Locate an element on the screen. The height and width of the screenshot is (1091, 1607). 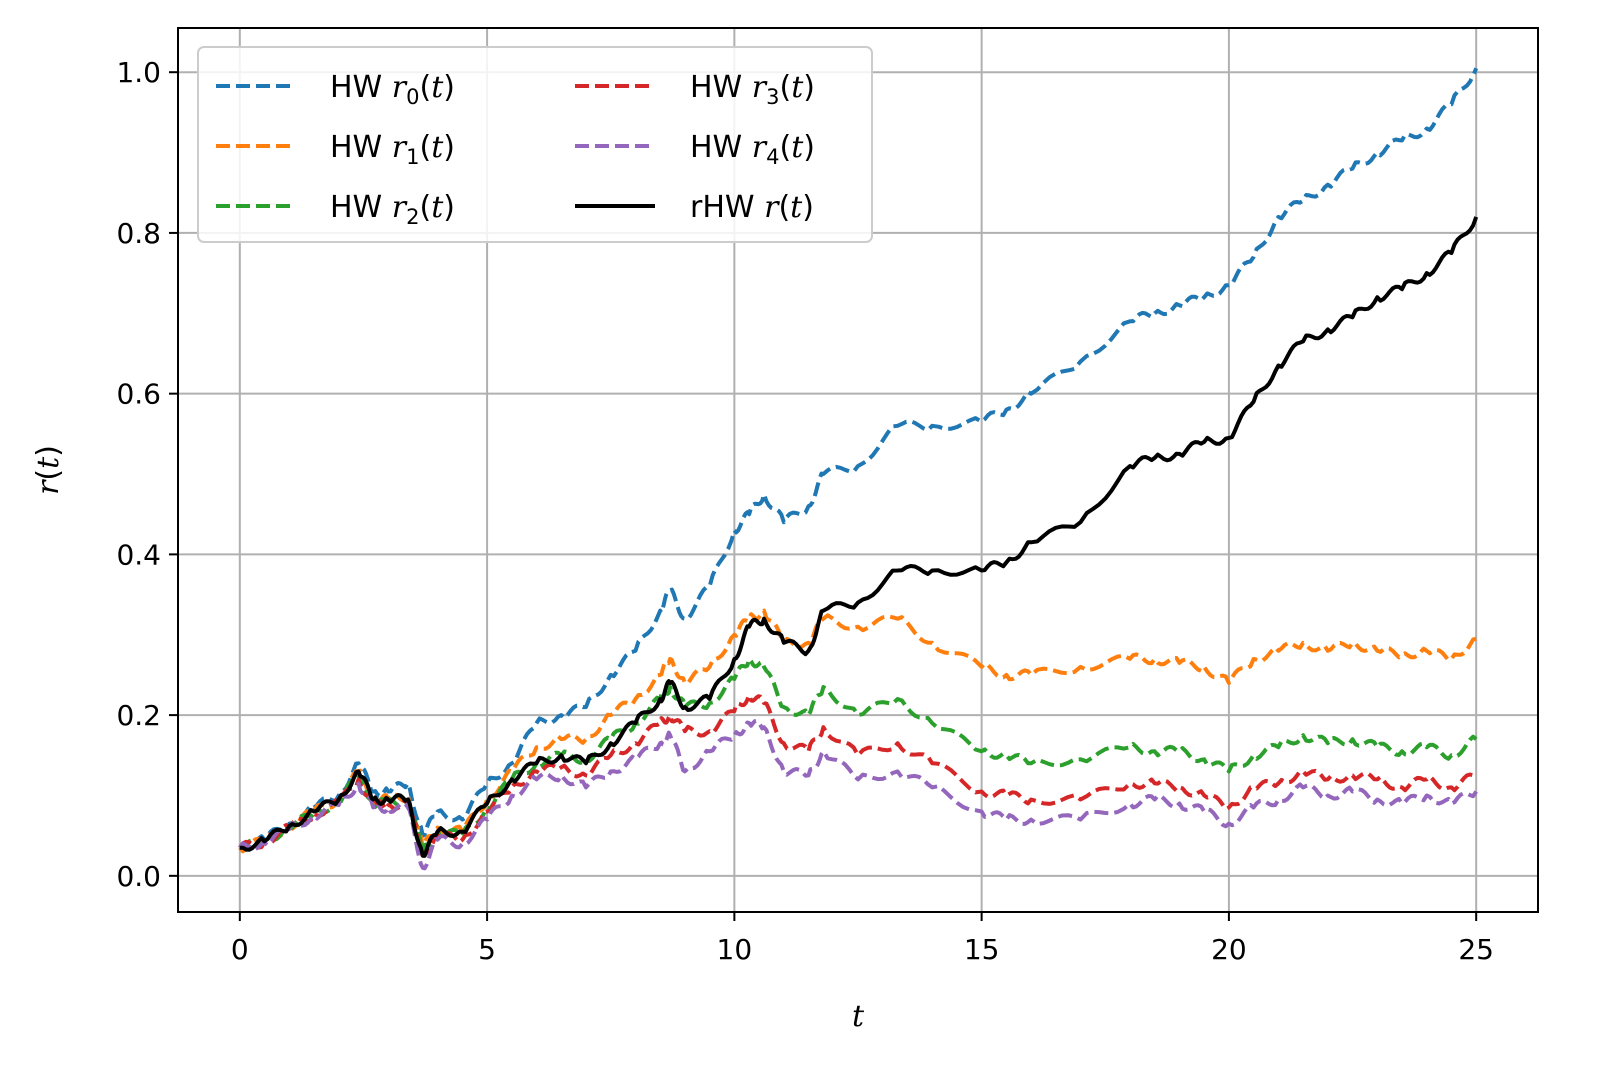
y-tick-label: 0.6 is located at coordinates (138, 394).